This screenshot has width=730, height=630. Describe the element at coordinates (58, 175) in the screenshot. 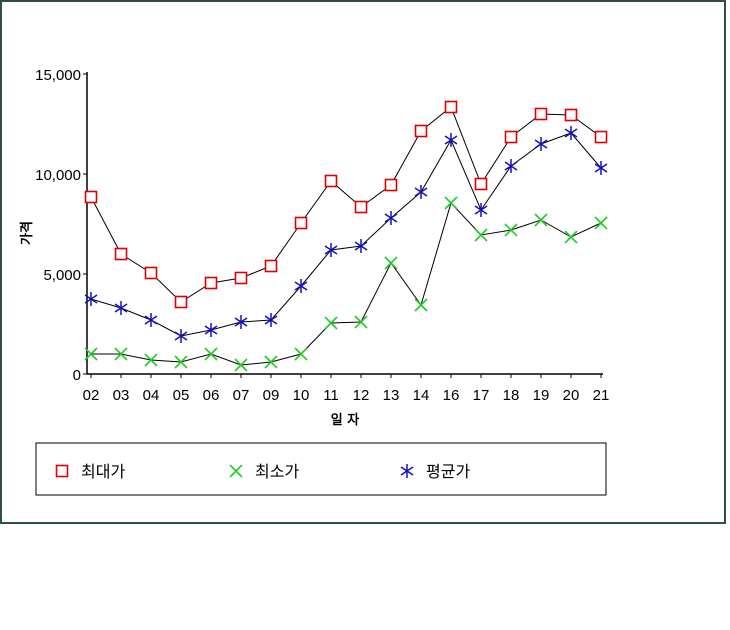

I see `y-tick-label: 10,000` at that location.